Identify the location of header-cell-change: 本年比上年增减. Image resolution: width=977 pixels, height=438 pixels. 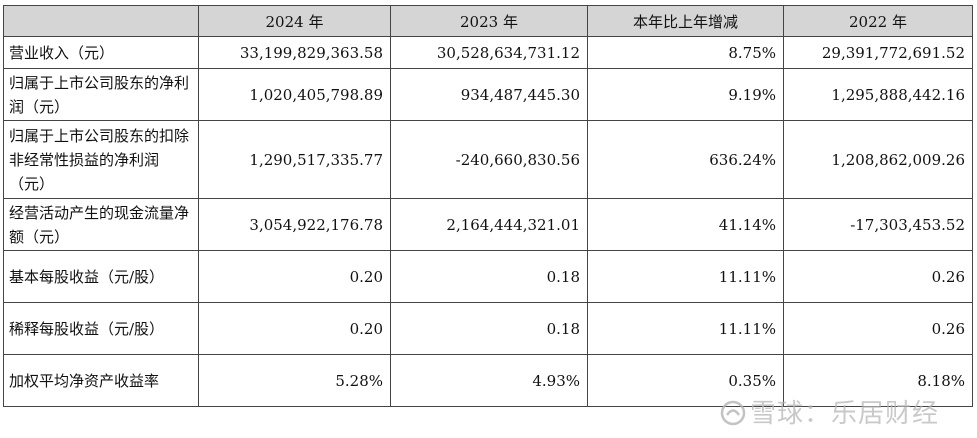
(685, 21).